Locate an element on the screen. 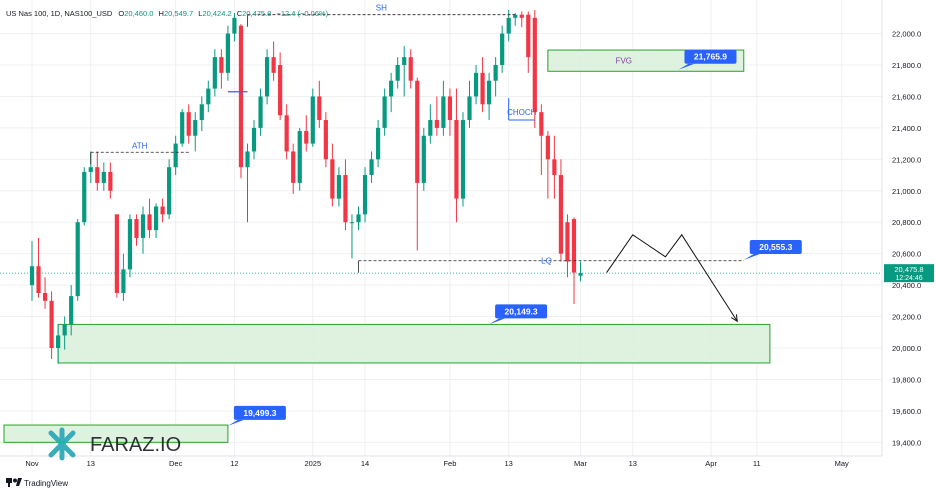 Image resolution: width=936 pixels, height=497 pixels. open-value: 20,460.0 is located at coordinates (138, 13).